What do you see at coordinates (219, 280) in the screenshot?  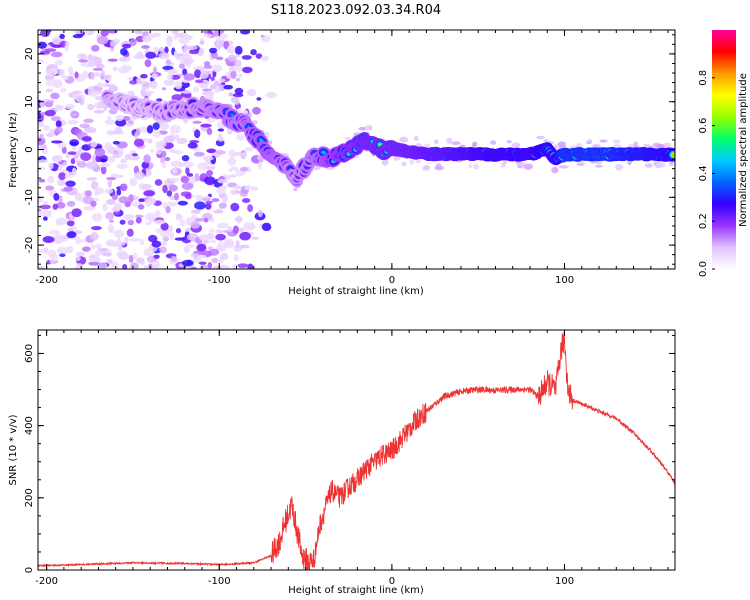 I see `spectrogram-x-tick-label: -100` at bounding box center [219, 280].